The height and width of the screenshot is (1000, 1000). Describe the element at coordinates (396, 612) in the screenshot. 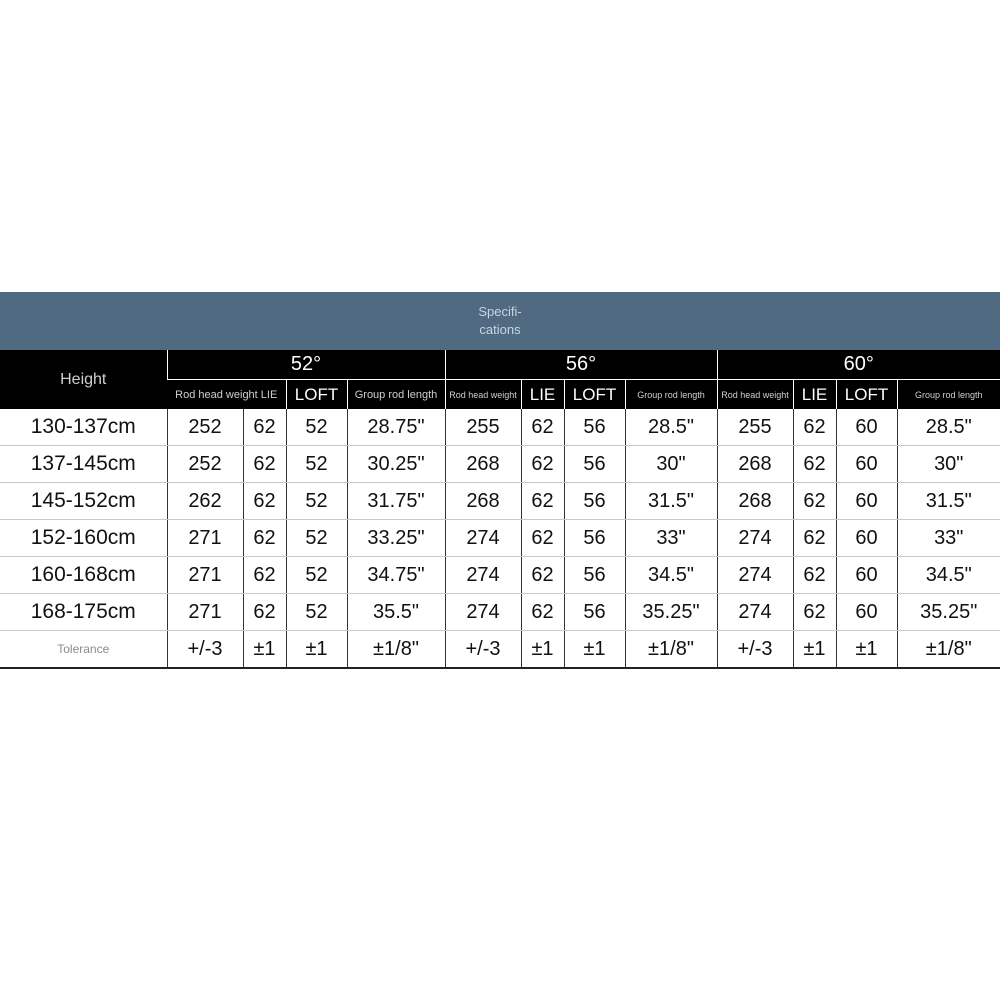

I see `table-cell: 35.5"` at that location.